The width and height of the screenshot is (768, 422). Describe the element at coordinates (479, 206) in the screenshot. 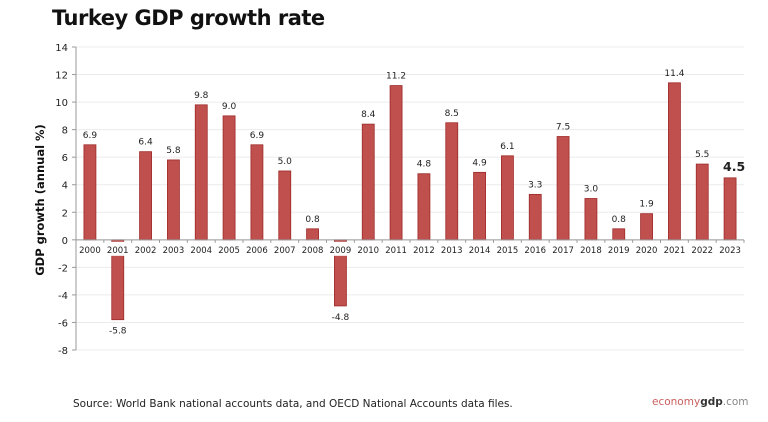

I see `bar-2014` at that location.